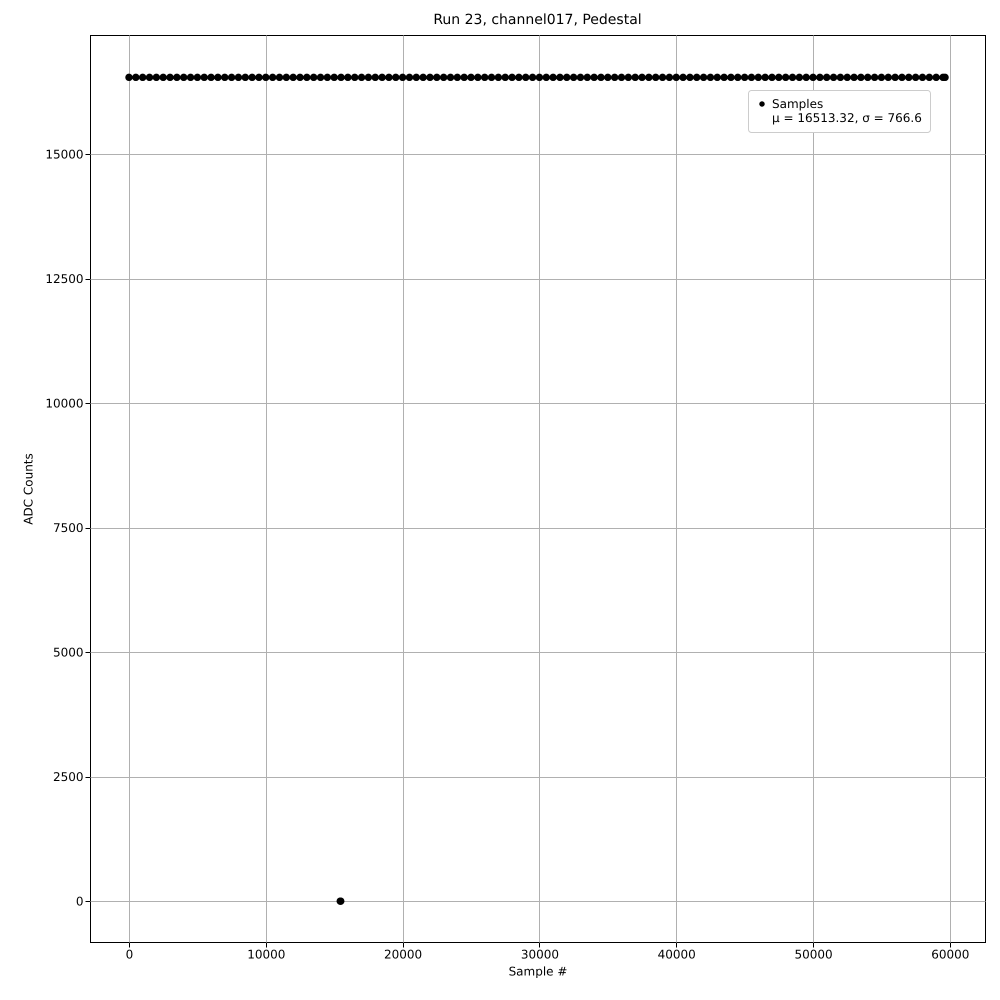 Image resolution: width=1000 pixels, height=1000 pixels. What do you see at coordinates (677, 955) in the screenshot?
I see `x-tick-label: 40000` at bounding box center [677, 955].